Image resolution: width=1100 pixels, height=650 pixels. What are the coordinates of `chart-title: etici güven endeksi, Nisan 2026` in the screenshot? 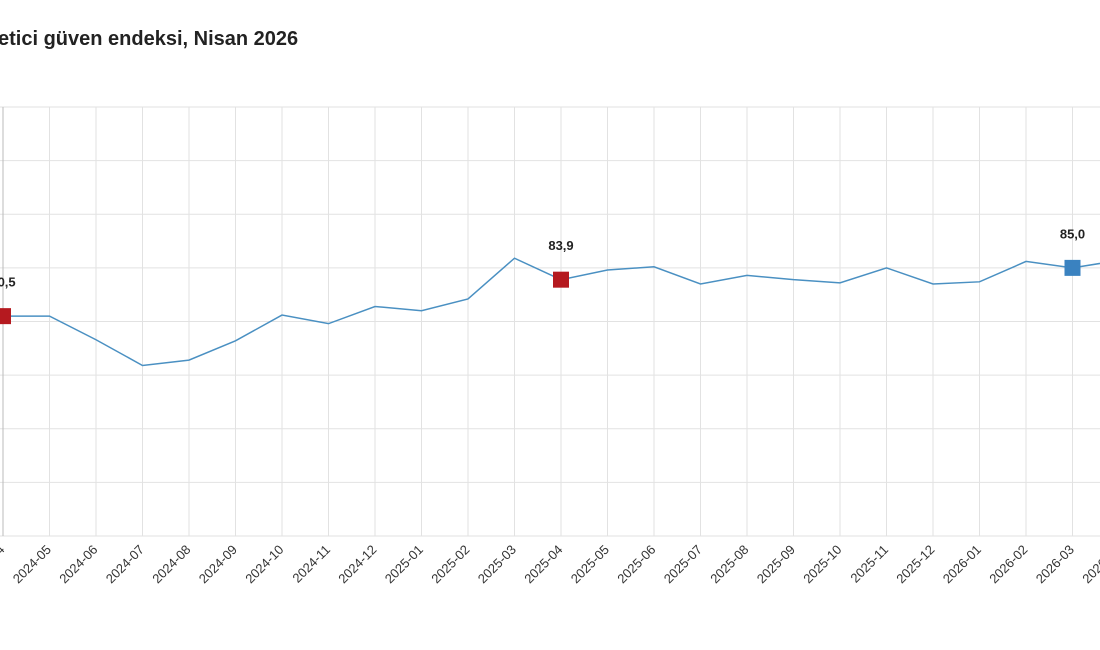 It's located at (149, 39).